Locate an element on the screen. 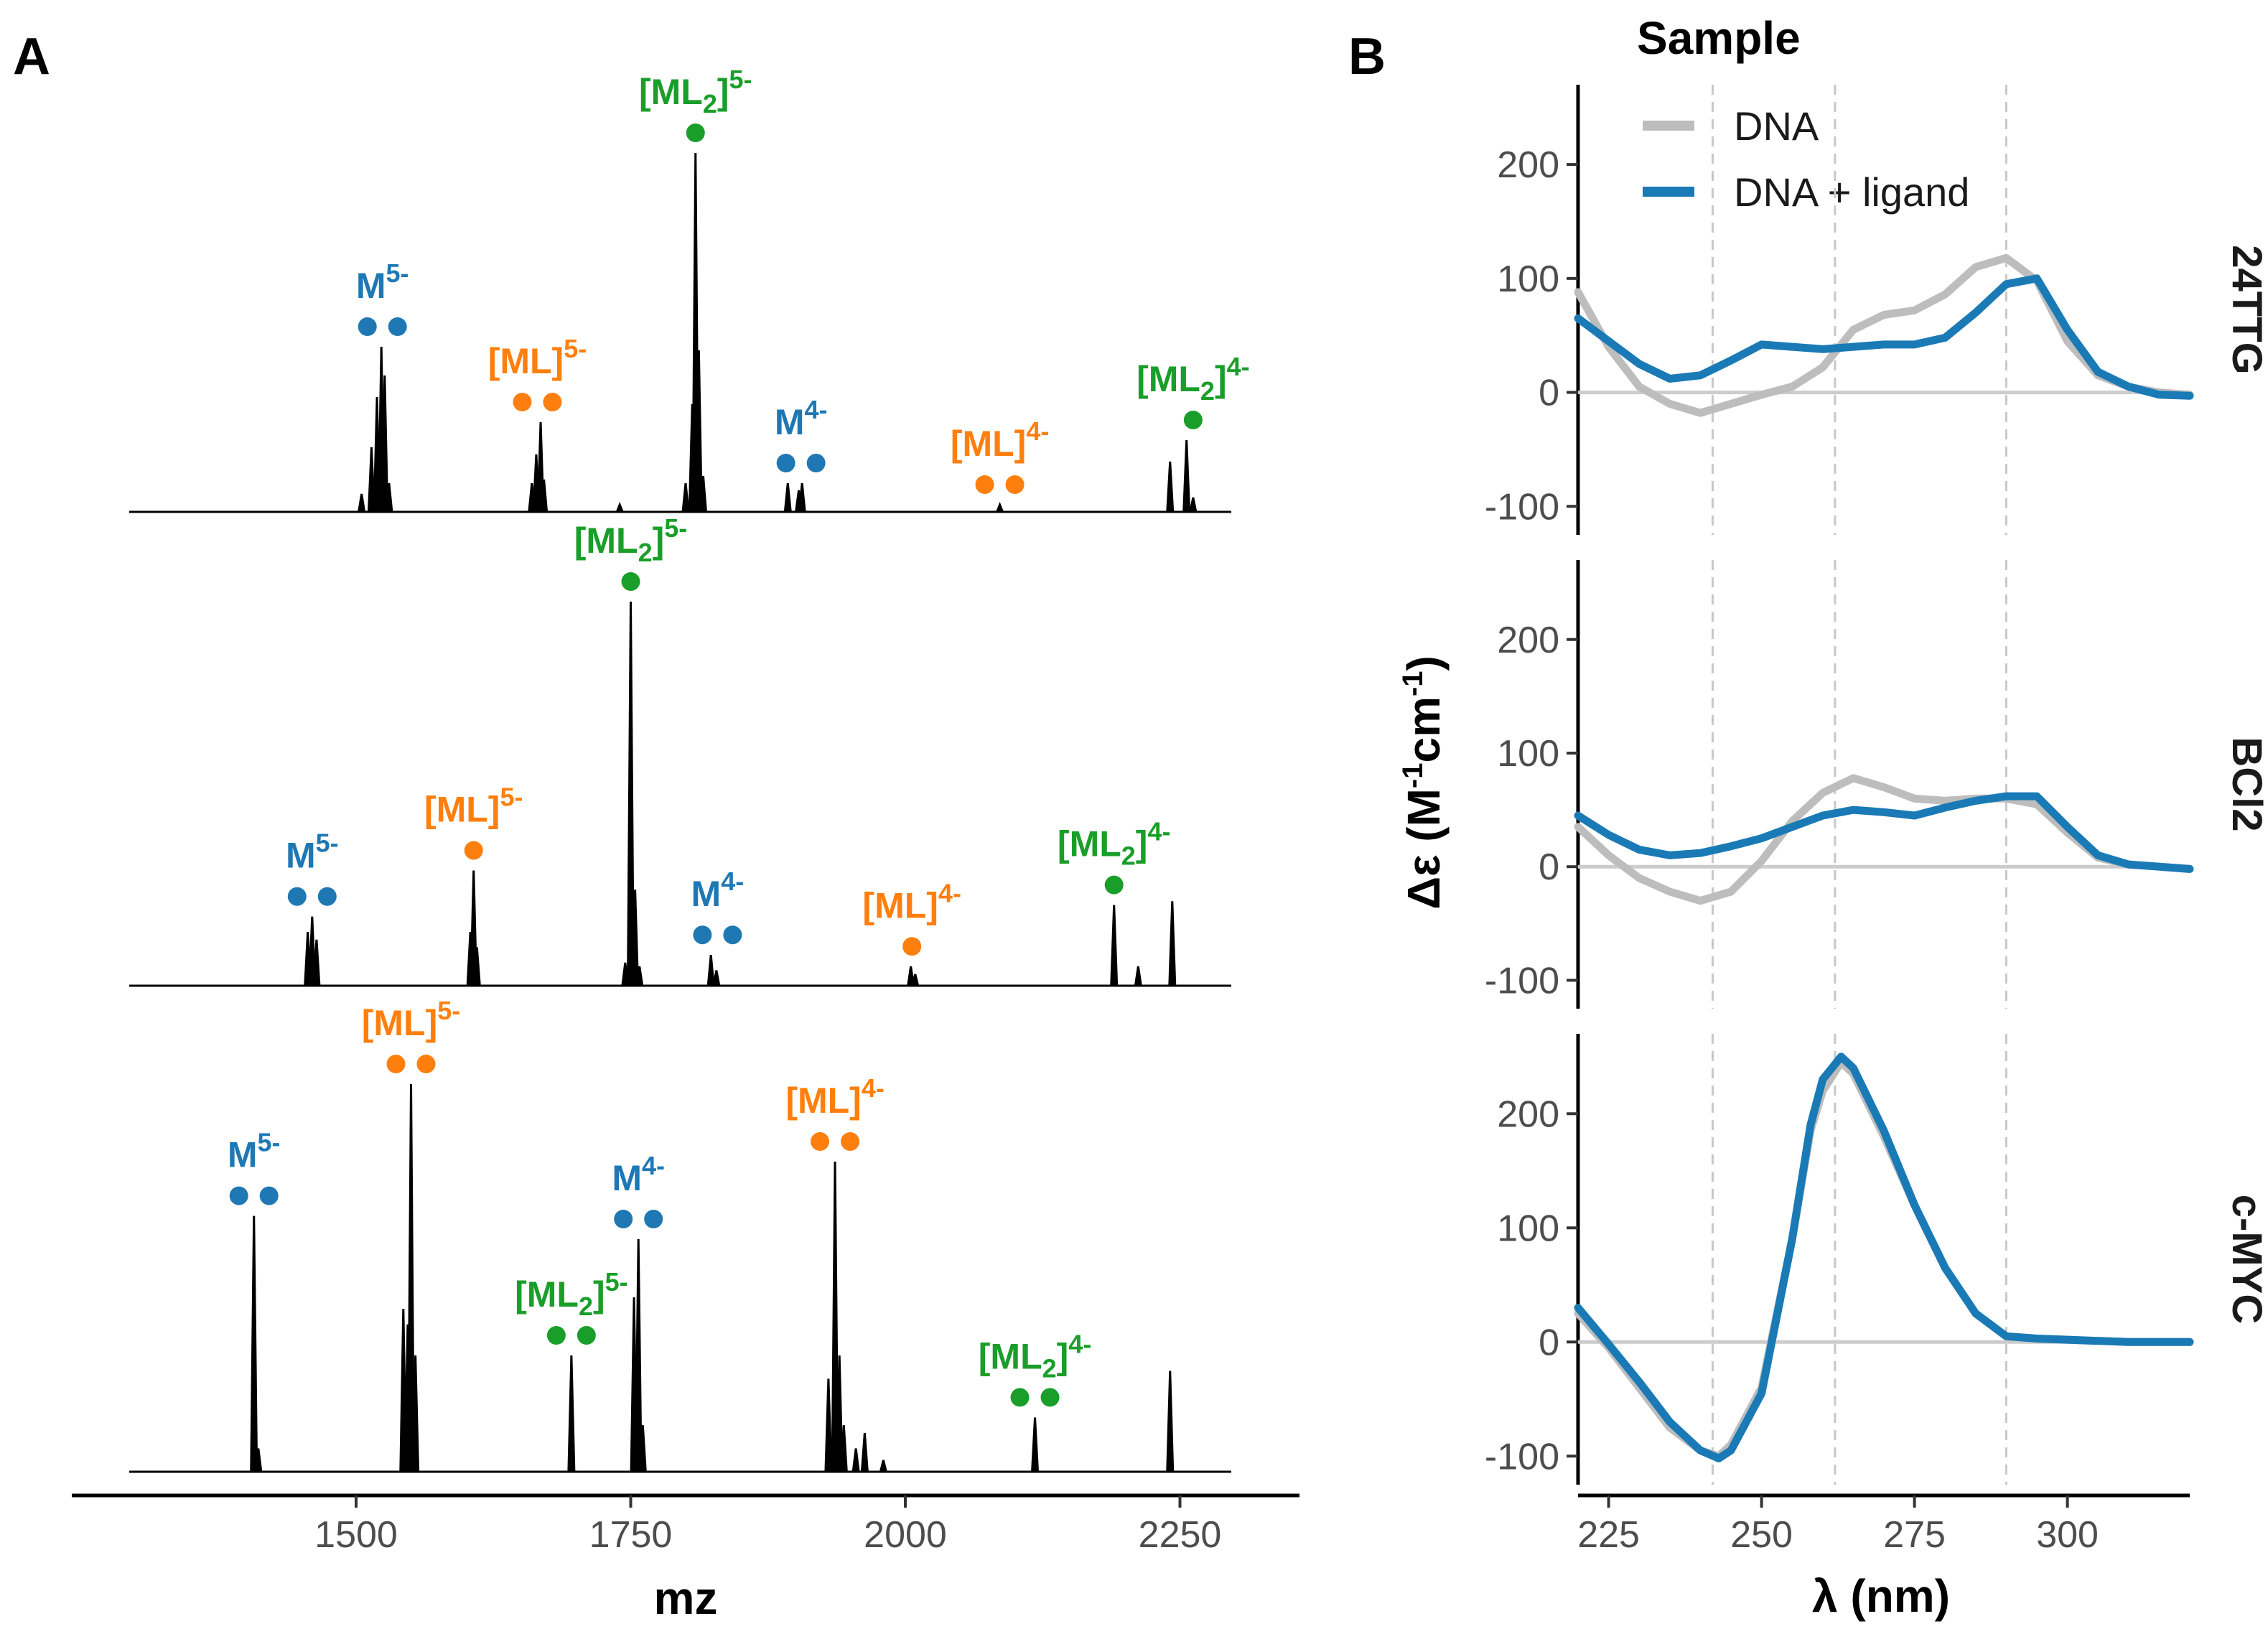 The width and height of the screenshot is (2268, 1634). x-tick-label: 2000 is located at coordinates (905, 1535).